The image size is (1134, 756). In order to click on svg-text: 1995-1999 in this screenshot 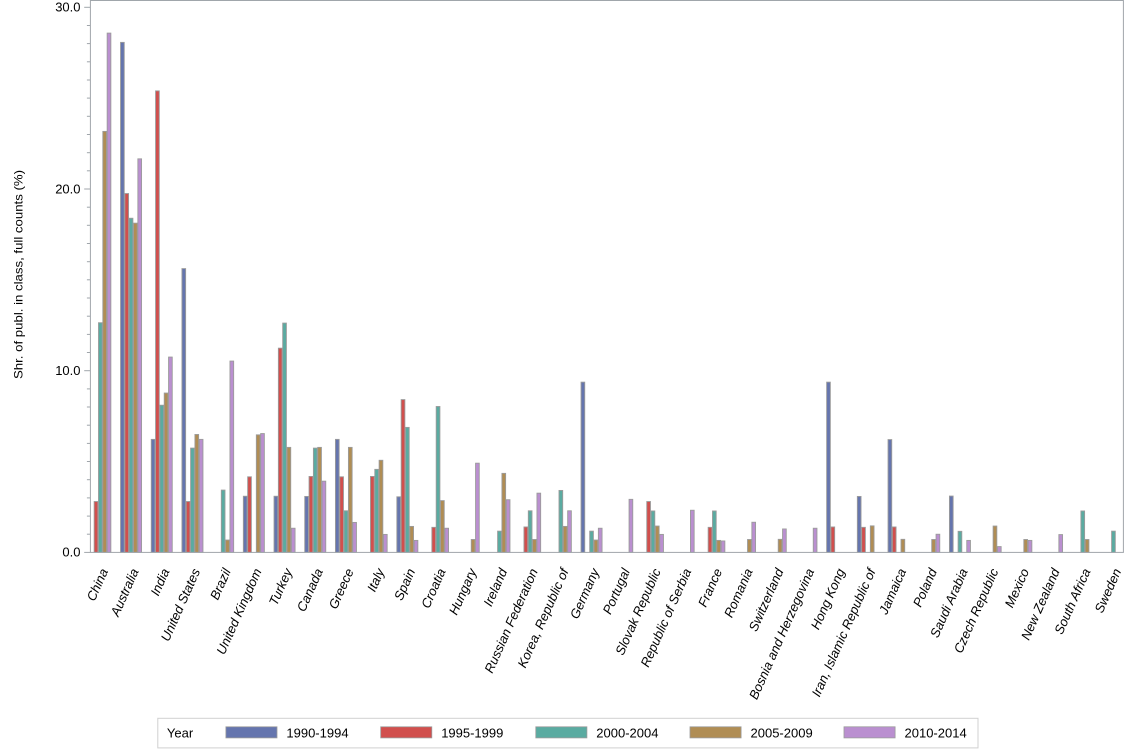, I will do `click(472, 733)`.